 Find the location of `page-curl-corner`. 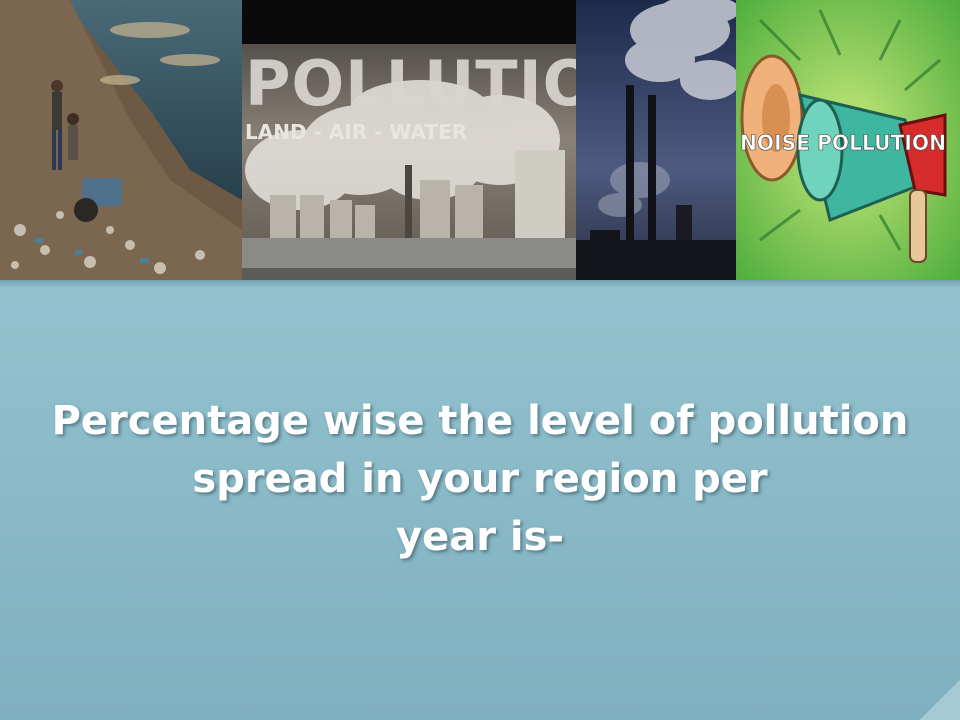

page-curl-corner is located at coordinates (940, 700).